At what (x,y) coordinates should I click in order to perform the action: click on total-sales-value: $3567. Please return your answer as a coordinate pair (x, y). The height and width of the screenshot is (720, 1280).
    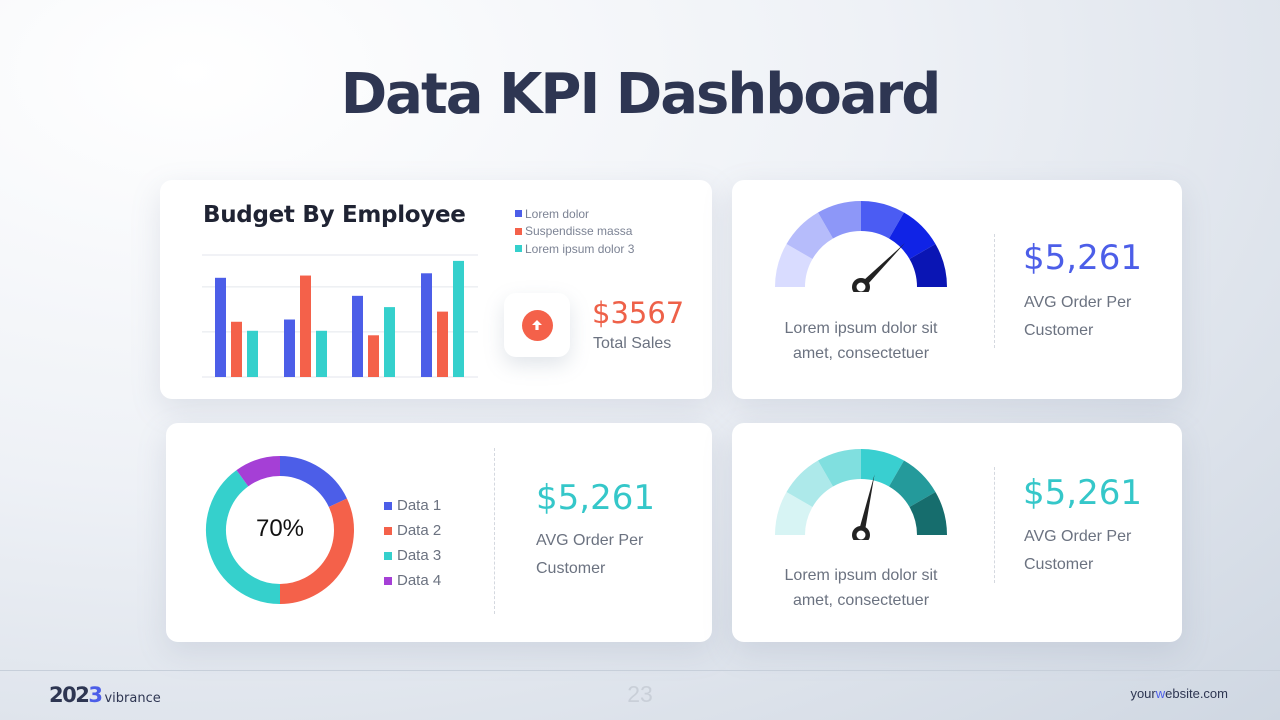
    Looking at the image, I should click on (638, 313).